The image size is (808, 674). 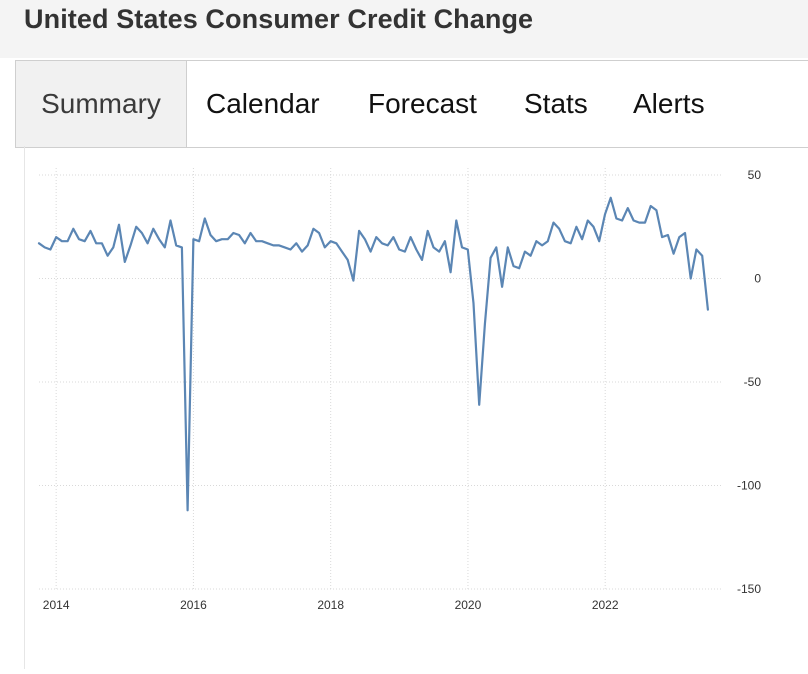 I want to click on x-tick-label: 2014, so click(x=56, y=605).